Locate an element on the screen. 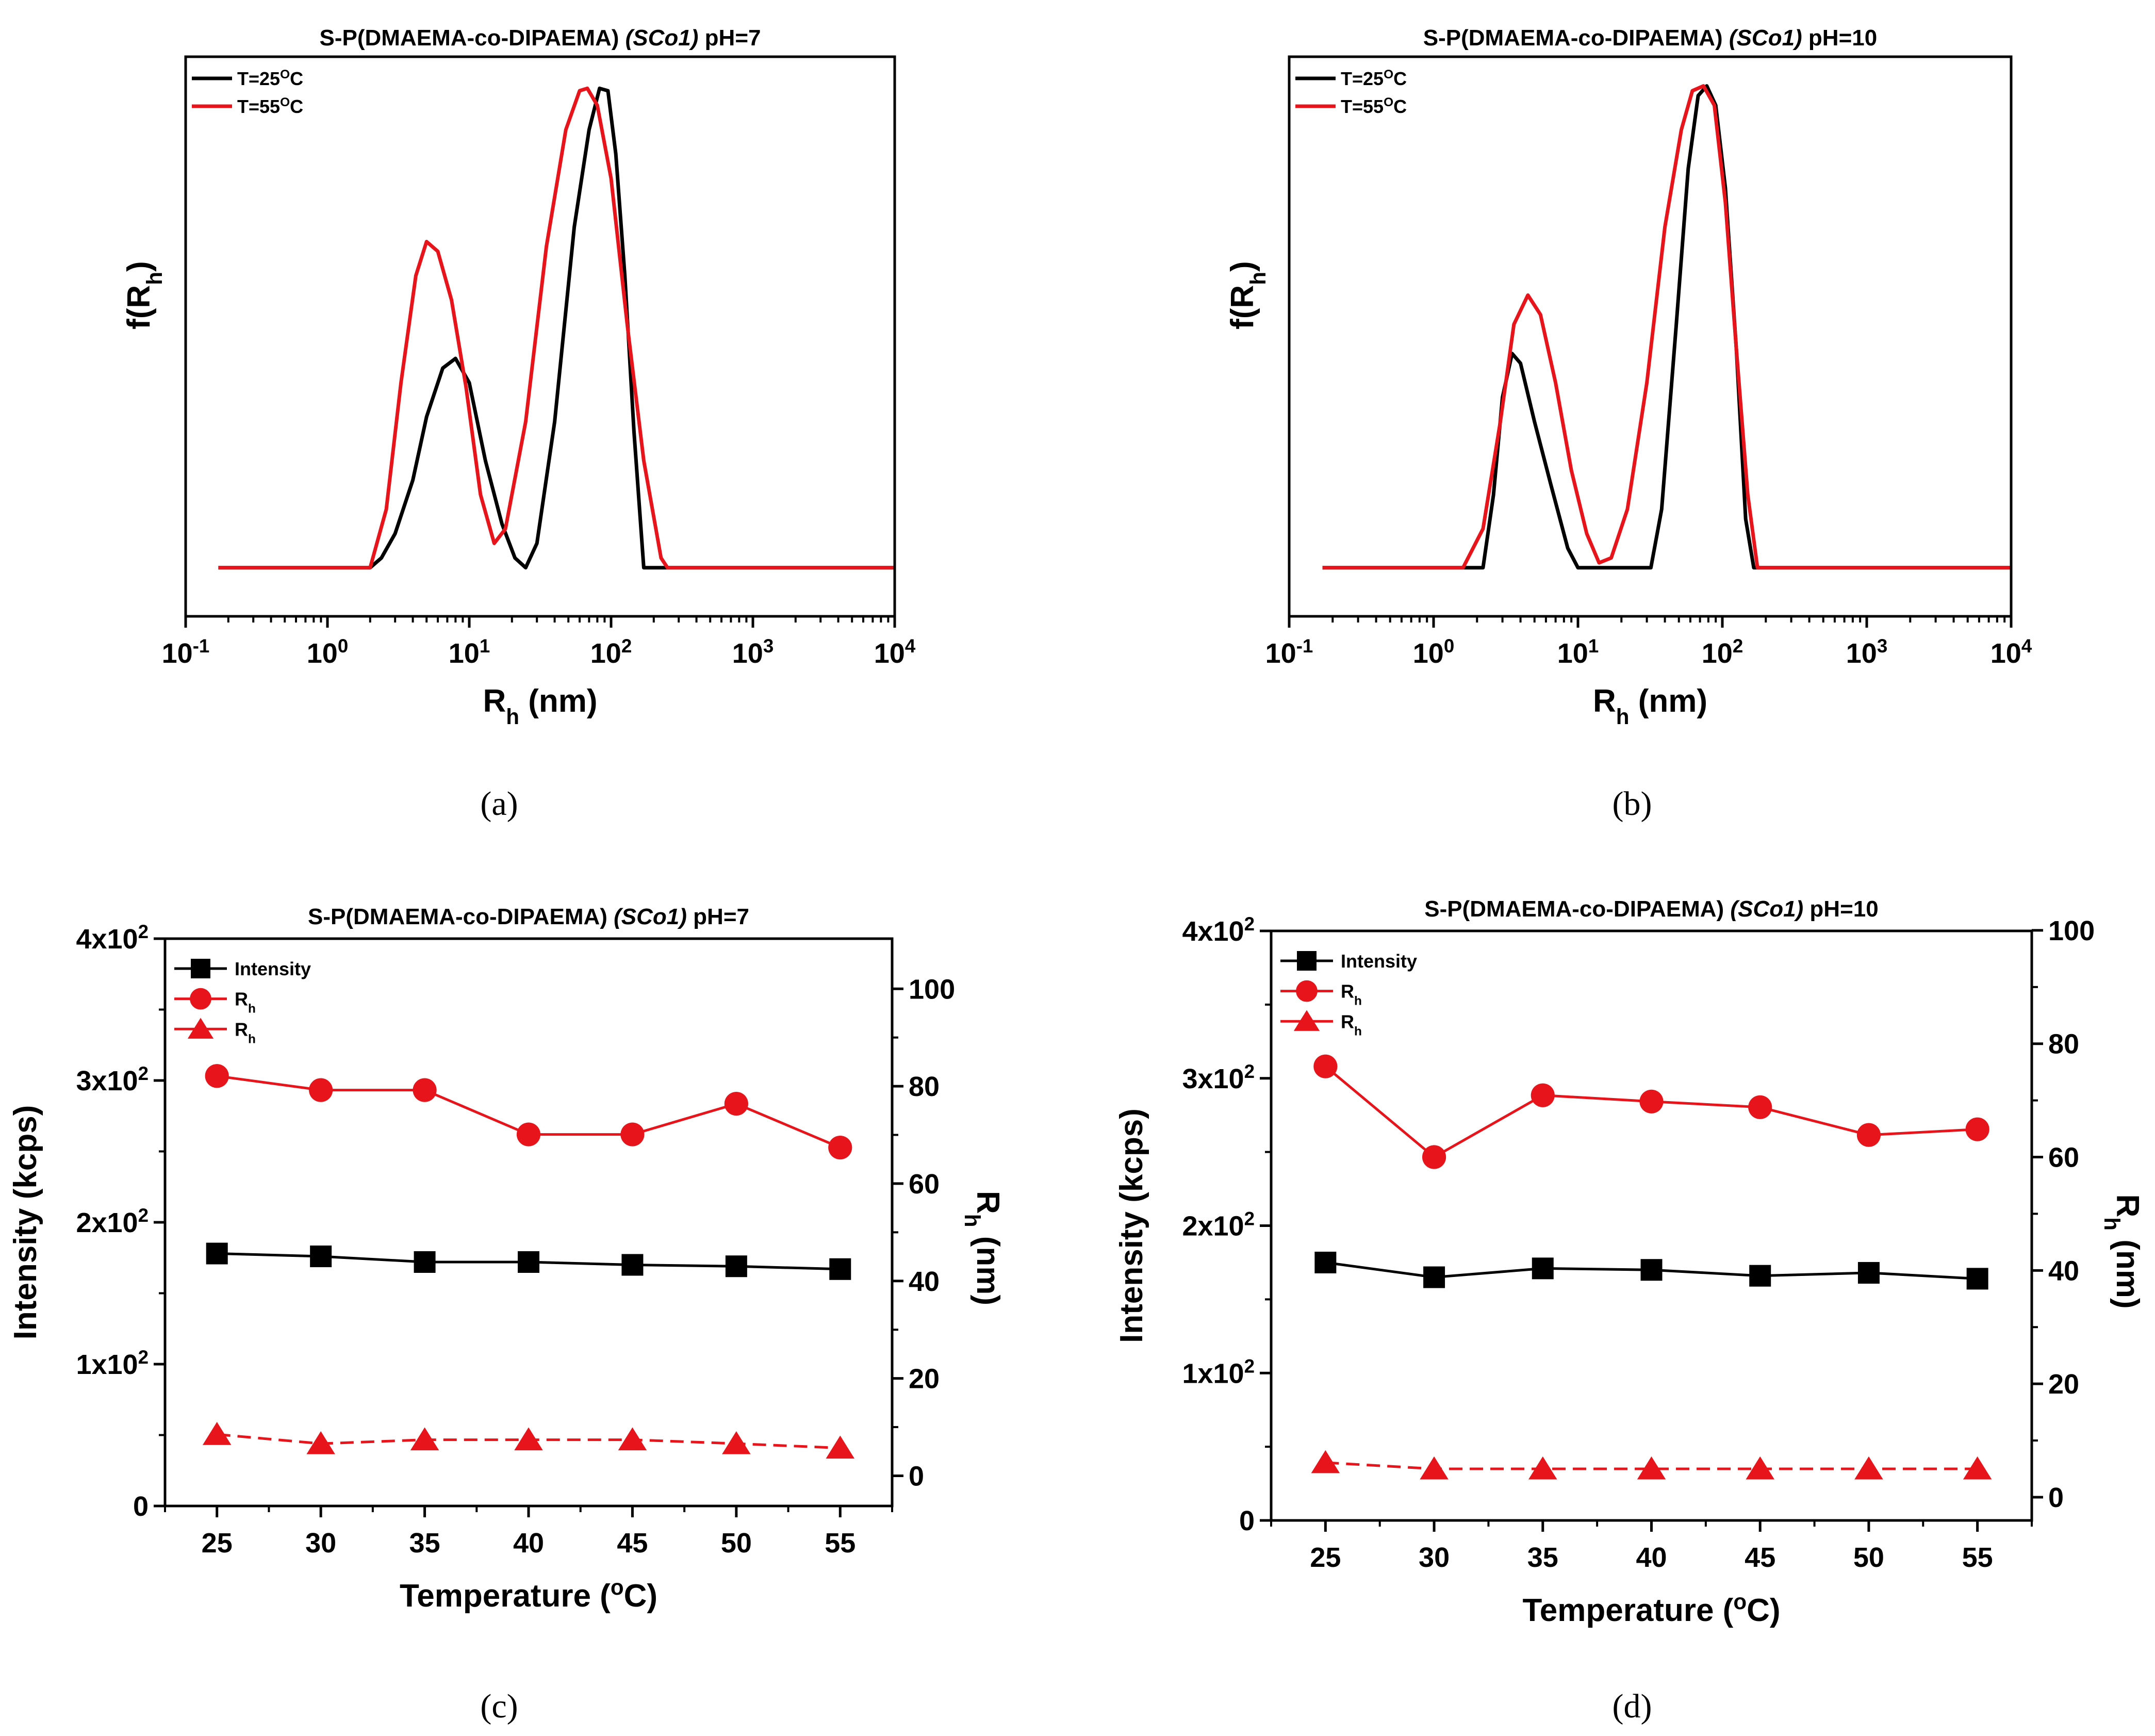 This screenshot has width=2155, height=1736. y-right-tick-label: 0 is located at coordinates (2056, 1497).